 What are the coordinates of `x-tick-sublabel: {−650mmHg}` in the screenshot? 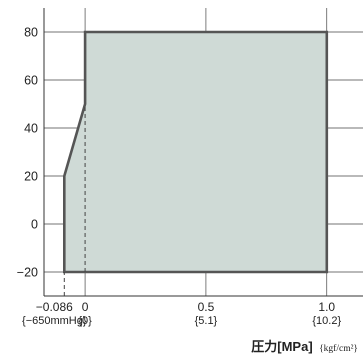 It's located at (54, 321).